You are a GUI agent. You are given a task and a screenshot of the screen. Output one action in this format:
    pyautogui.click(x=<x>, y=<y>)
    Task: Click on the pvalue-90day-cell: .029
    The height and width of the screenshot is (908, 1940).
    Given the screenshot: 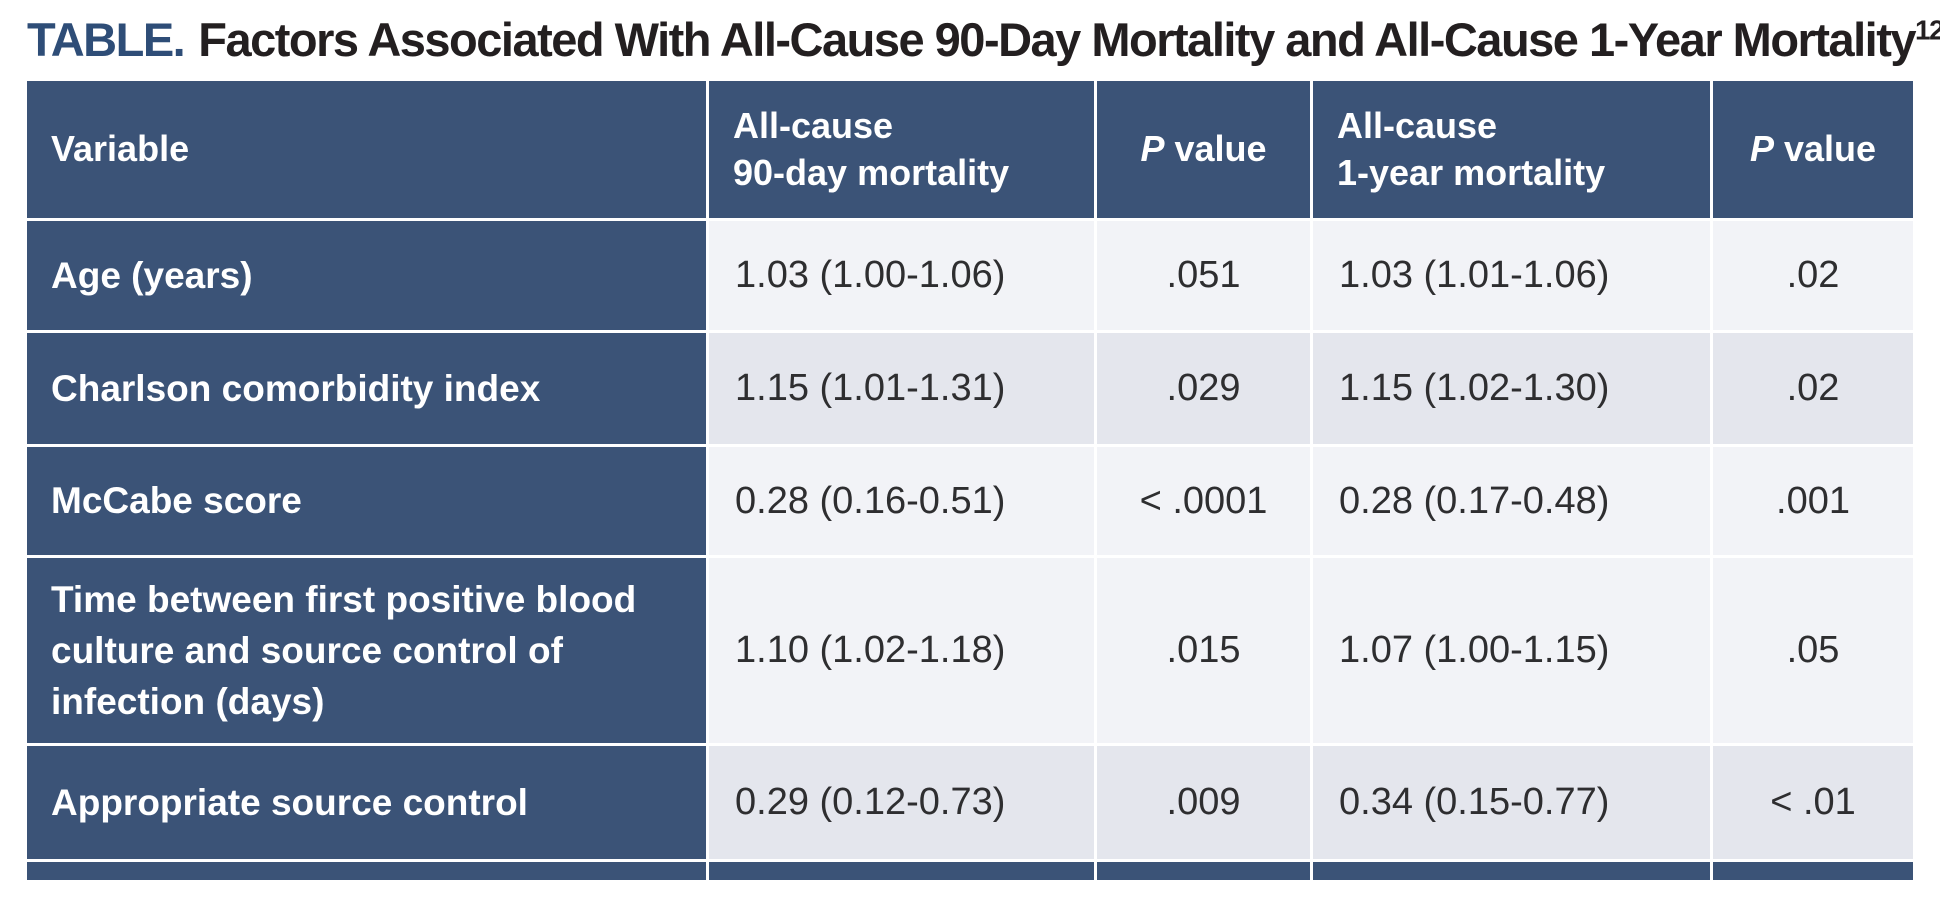 What is the action you would take?
    pyautogui.click(x=1203, y=388)
    